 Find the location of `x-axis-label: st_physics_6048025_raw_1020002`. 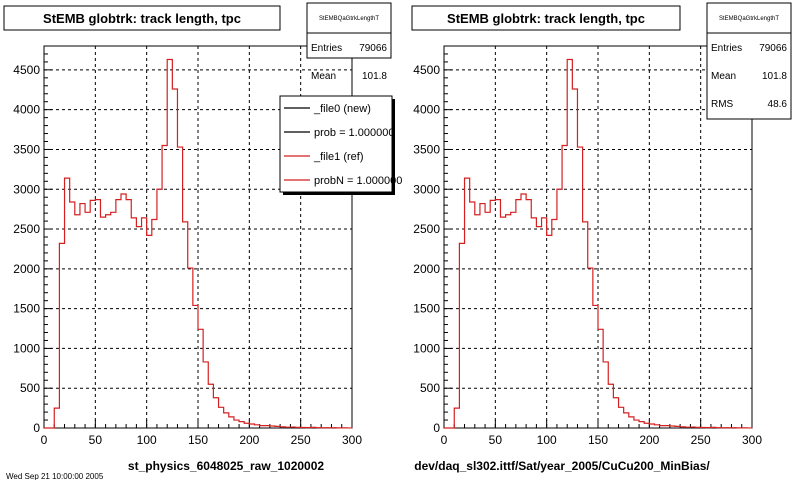

x-axis-label: st_physics_6048025_raw_1020002 is located at coordinates (226, 466).